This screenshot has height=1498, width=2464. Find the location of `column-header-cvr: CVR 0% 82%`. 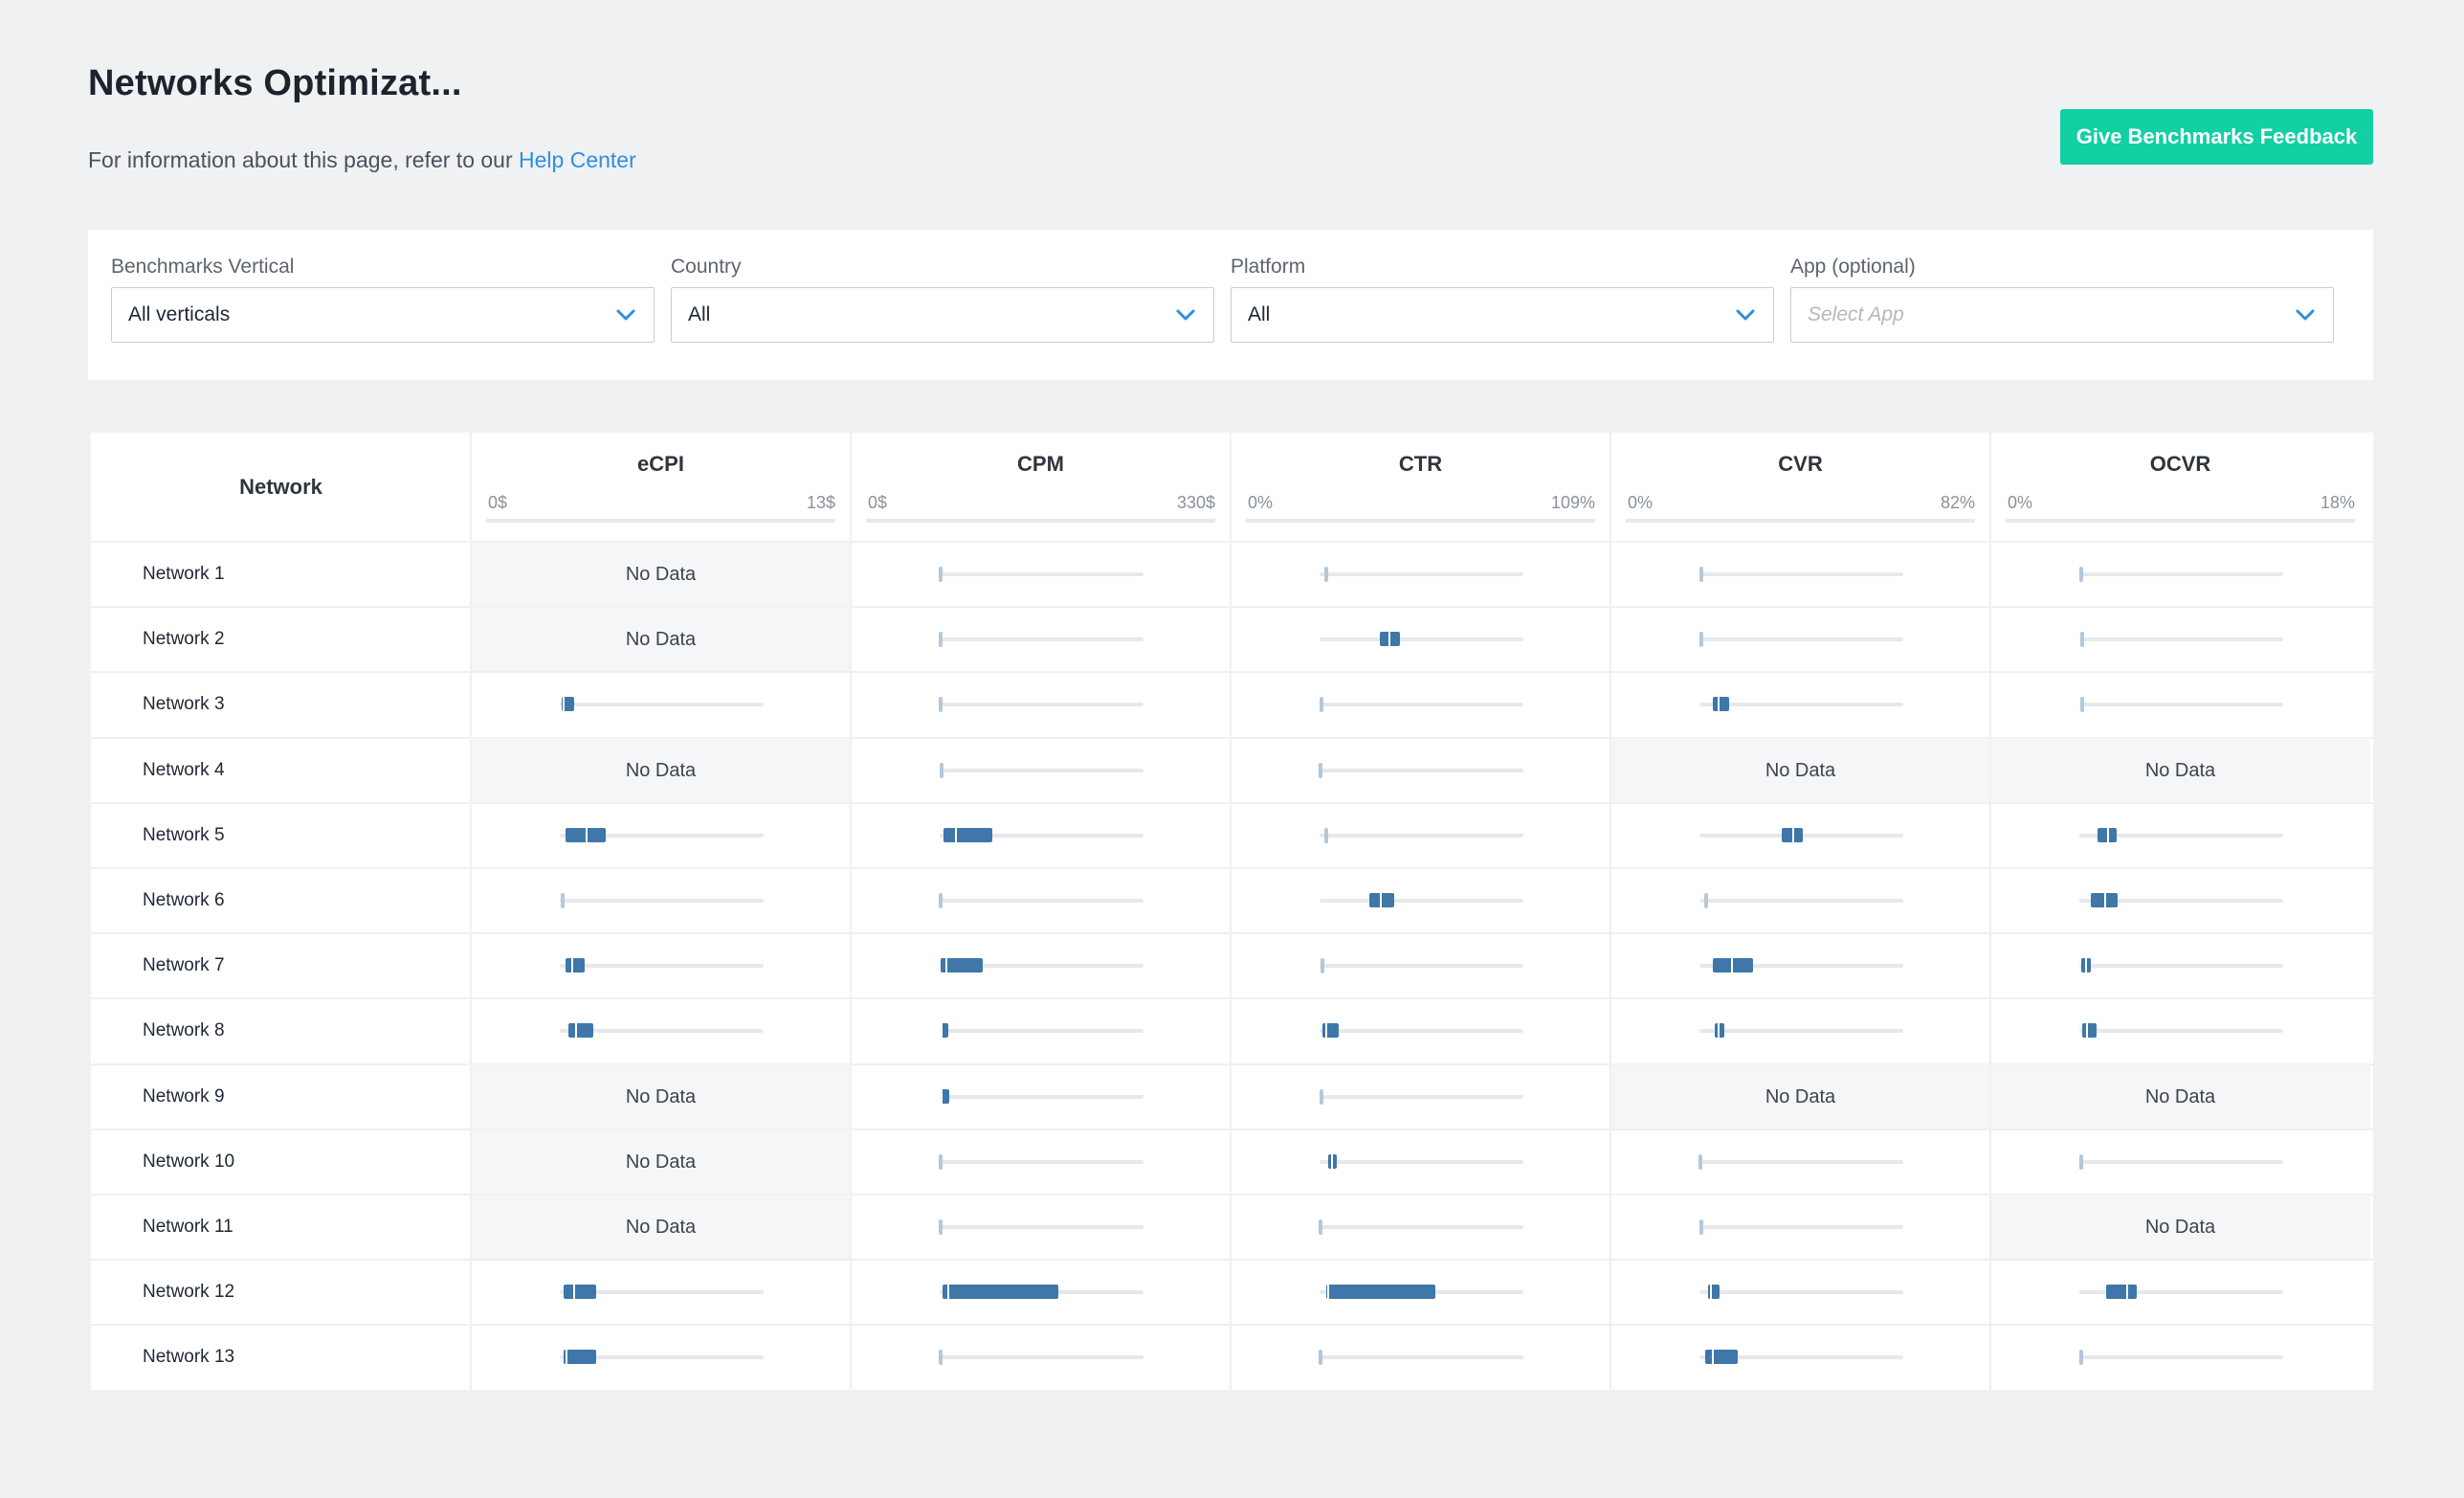

column-header-cvr: CVR 0% 82% is located at coordinates (1800, 488).